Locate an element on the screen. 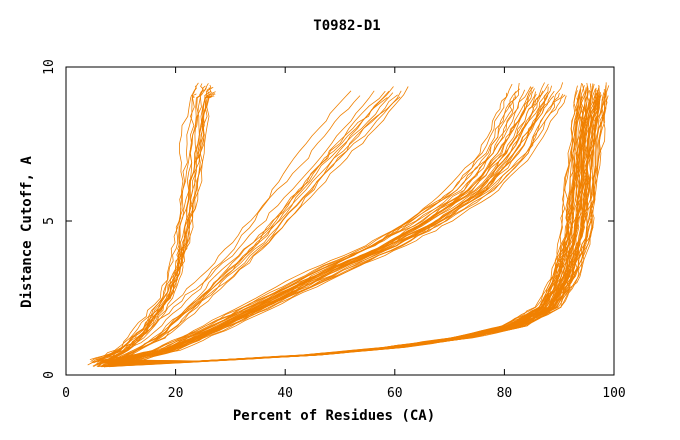 This screenshot has height=440, width=680. y-tick-label: 5 is located at coordinates (49, 221).